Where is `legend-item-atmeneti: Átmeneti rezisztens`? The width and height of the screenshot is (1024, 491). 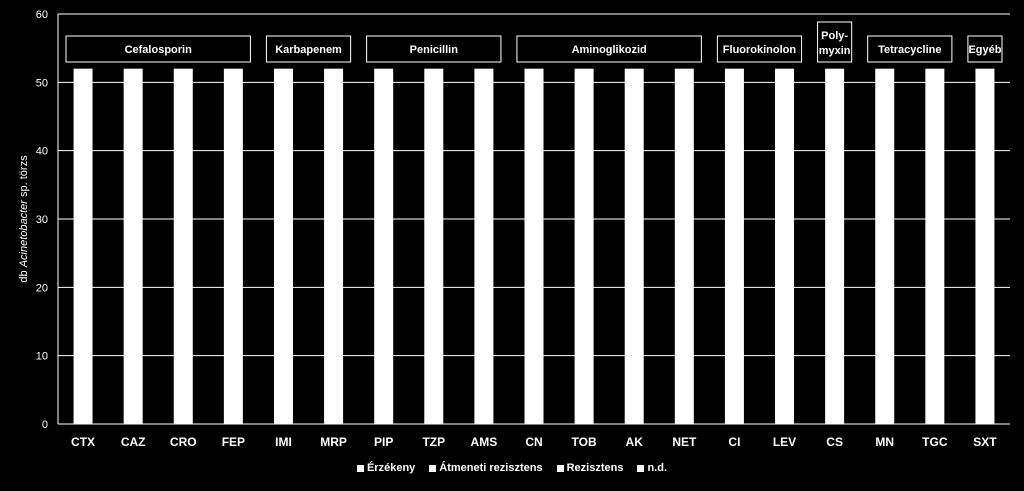
legend-item-atmeneti: Átmeneti rezisztens is located at coordinates (486, 468).